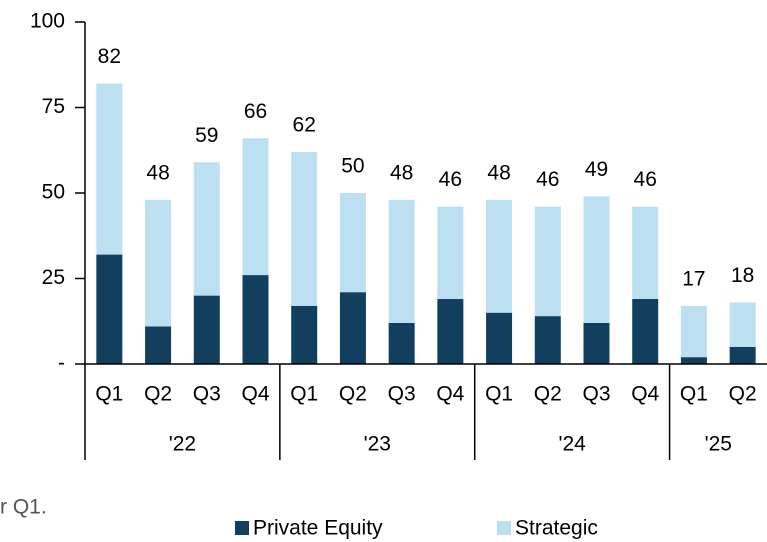 This screenshot has width=767, height=542. Describe the element at coordinates (742, 275) in the screenshot. I see `data-label: 18` at that location.